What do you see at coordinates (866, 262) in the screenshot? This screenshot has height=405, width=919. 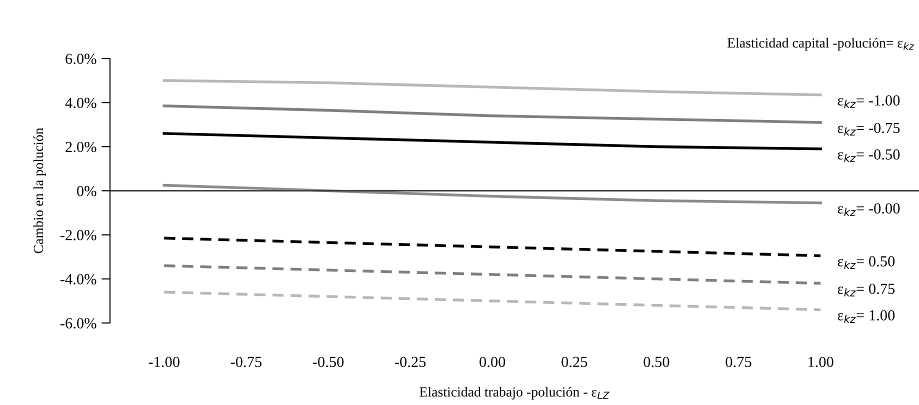 I see `series-label: ε$_{kz}$= 0.50` at bounding box center [866, 262].